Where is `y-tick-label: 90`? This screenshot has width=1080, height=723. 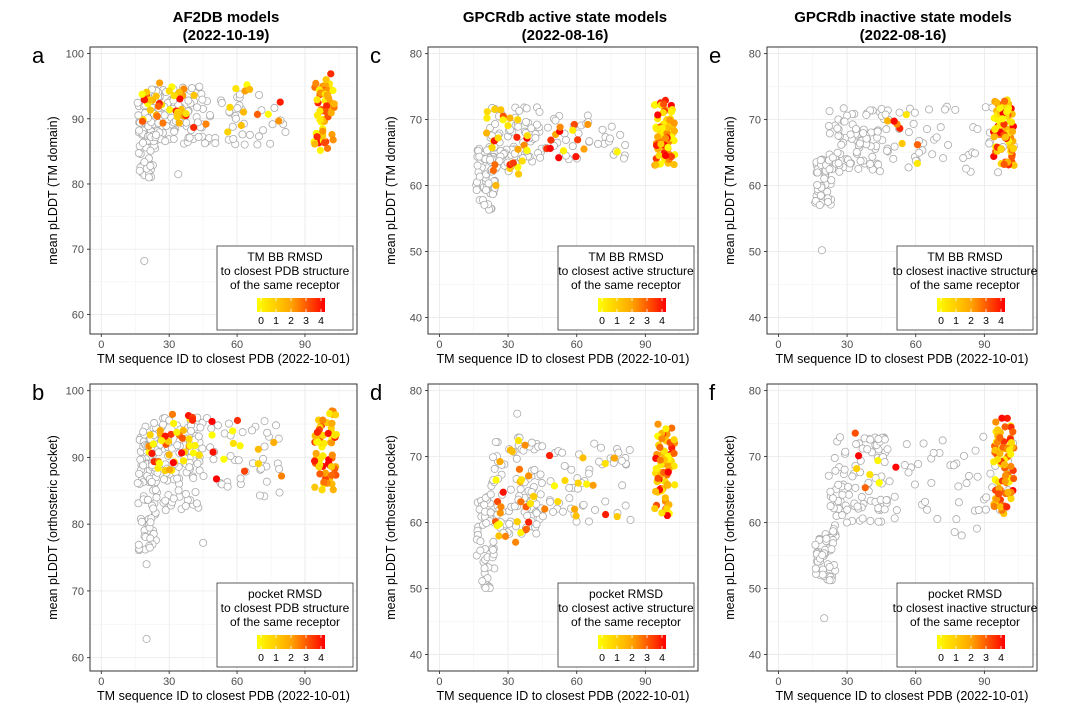
y-tick-label: 90 is located at coordinates (78, 120).